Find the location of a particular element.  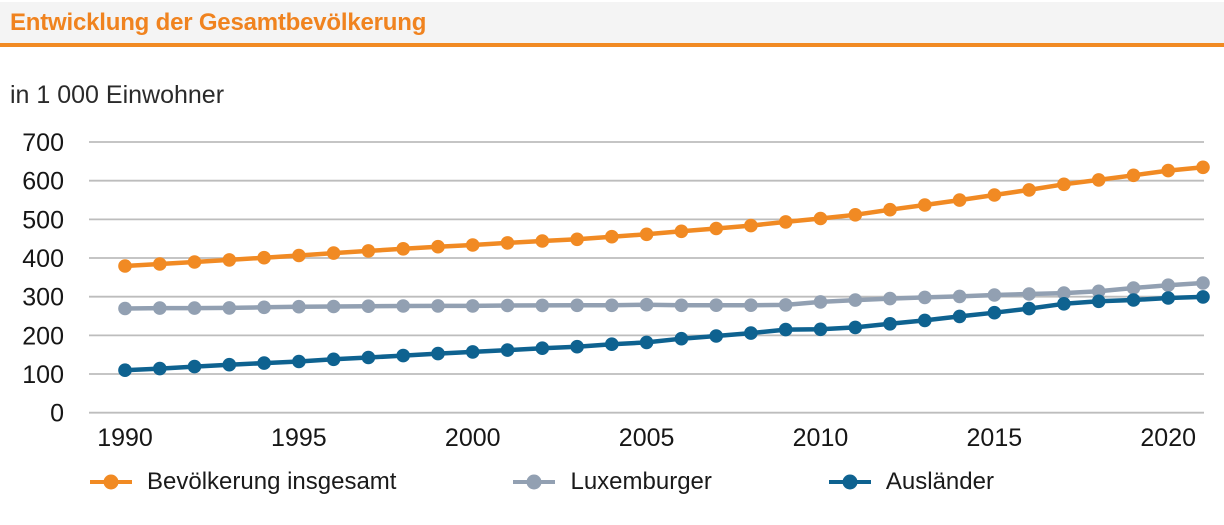

y-tick-label: 100 is located at coordinates (43, 375).